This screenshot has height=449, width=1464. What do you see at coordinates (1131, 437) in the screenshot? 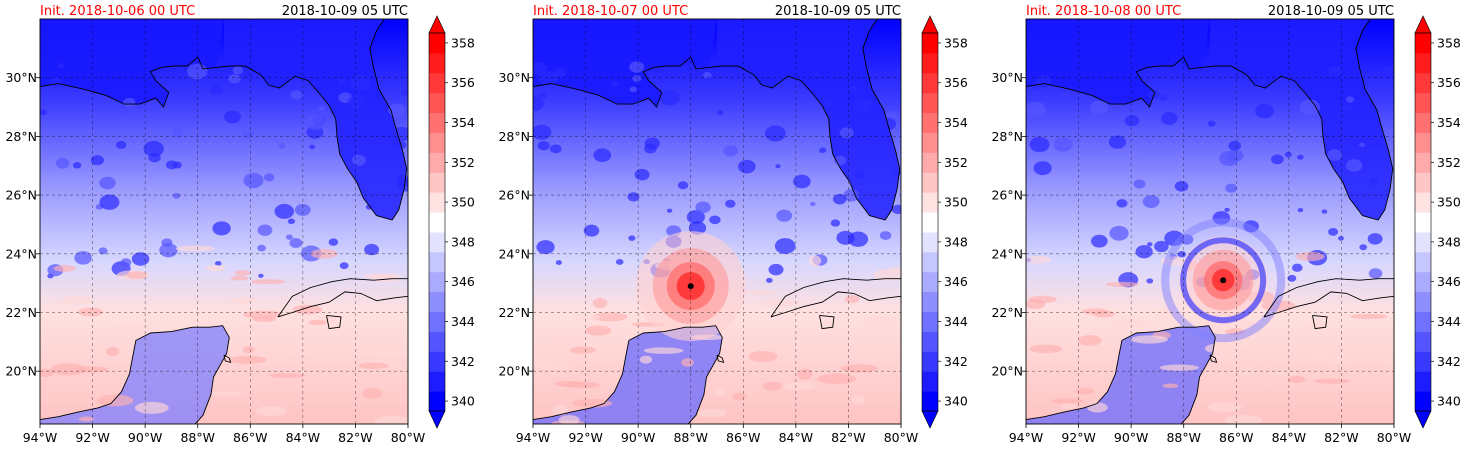
I see `x-tick-label: 90°W` at bounding box center [1131, 437].